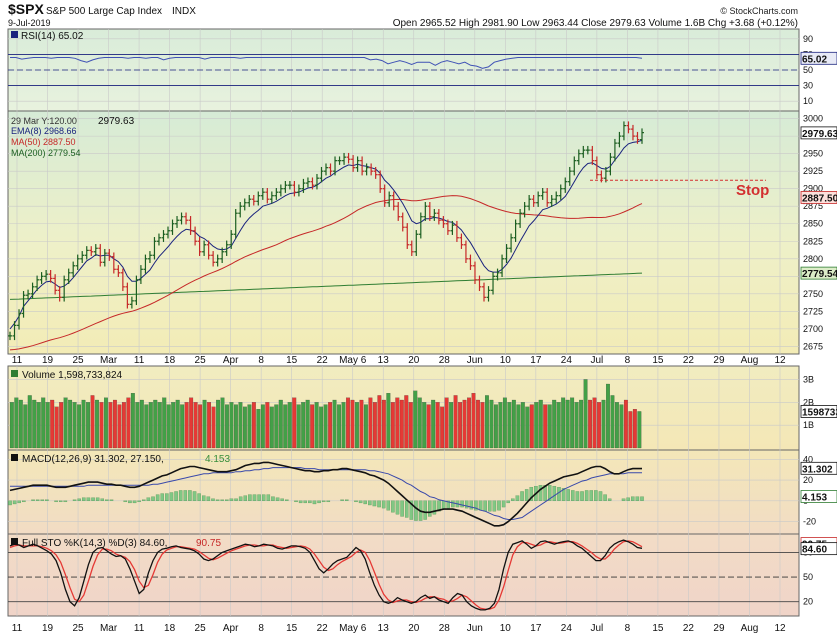  What do you see at coordinates (201, 360) in the screenshot?
I see `x-axis-label: 25` at bounding box center [201, 360].